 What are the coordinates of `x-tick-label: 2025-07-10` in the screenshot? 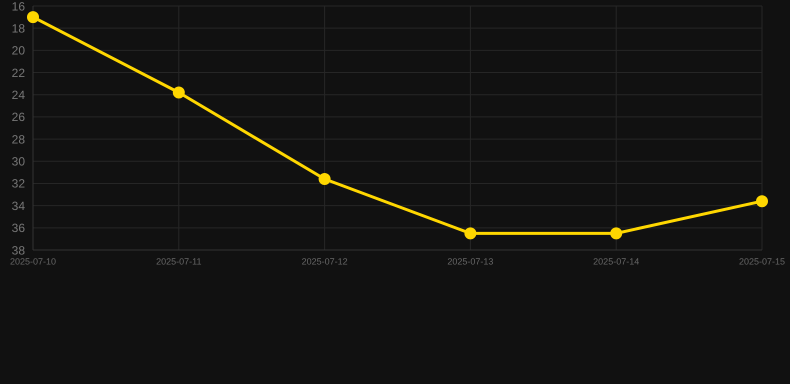 It's located at (33, 261).